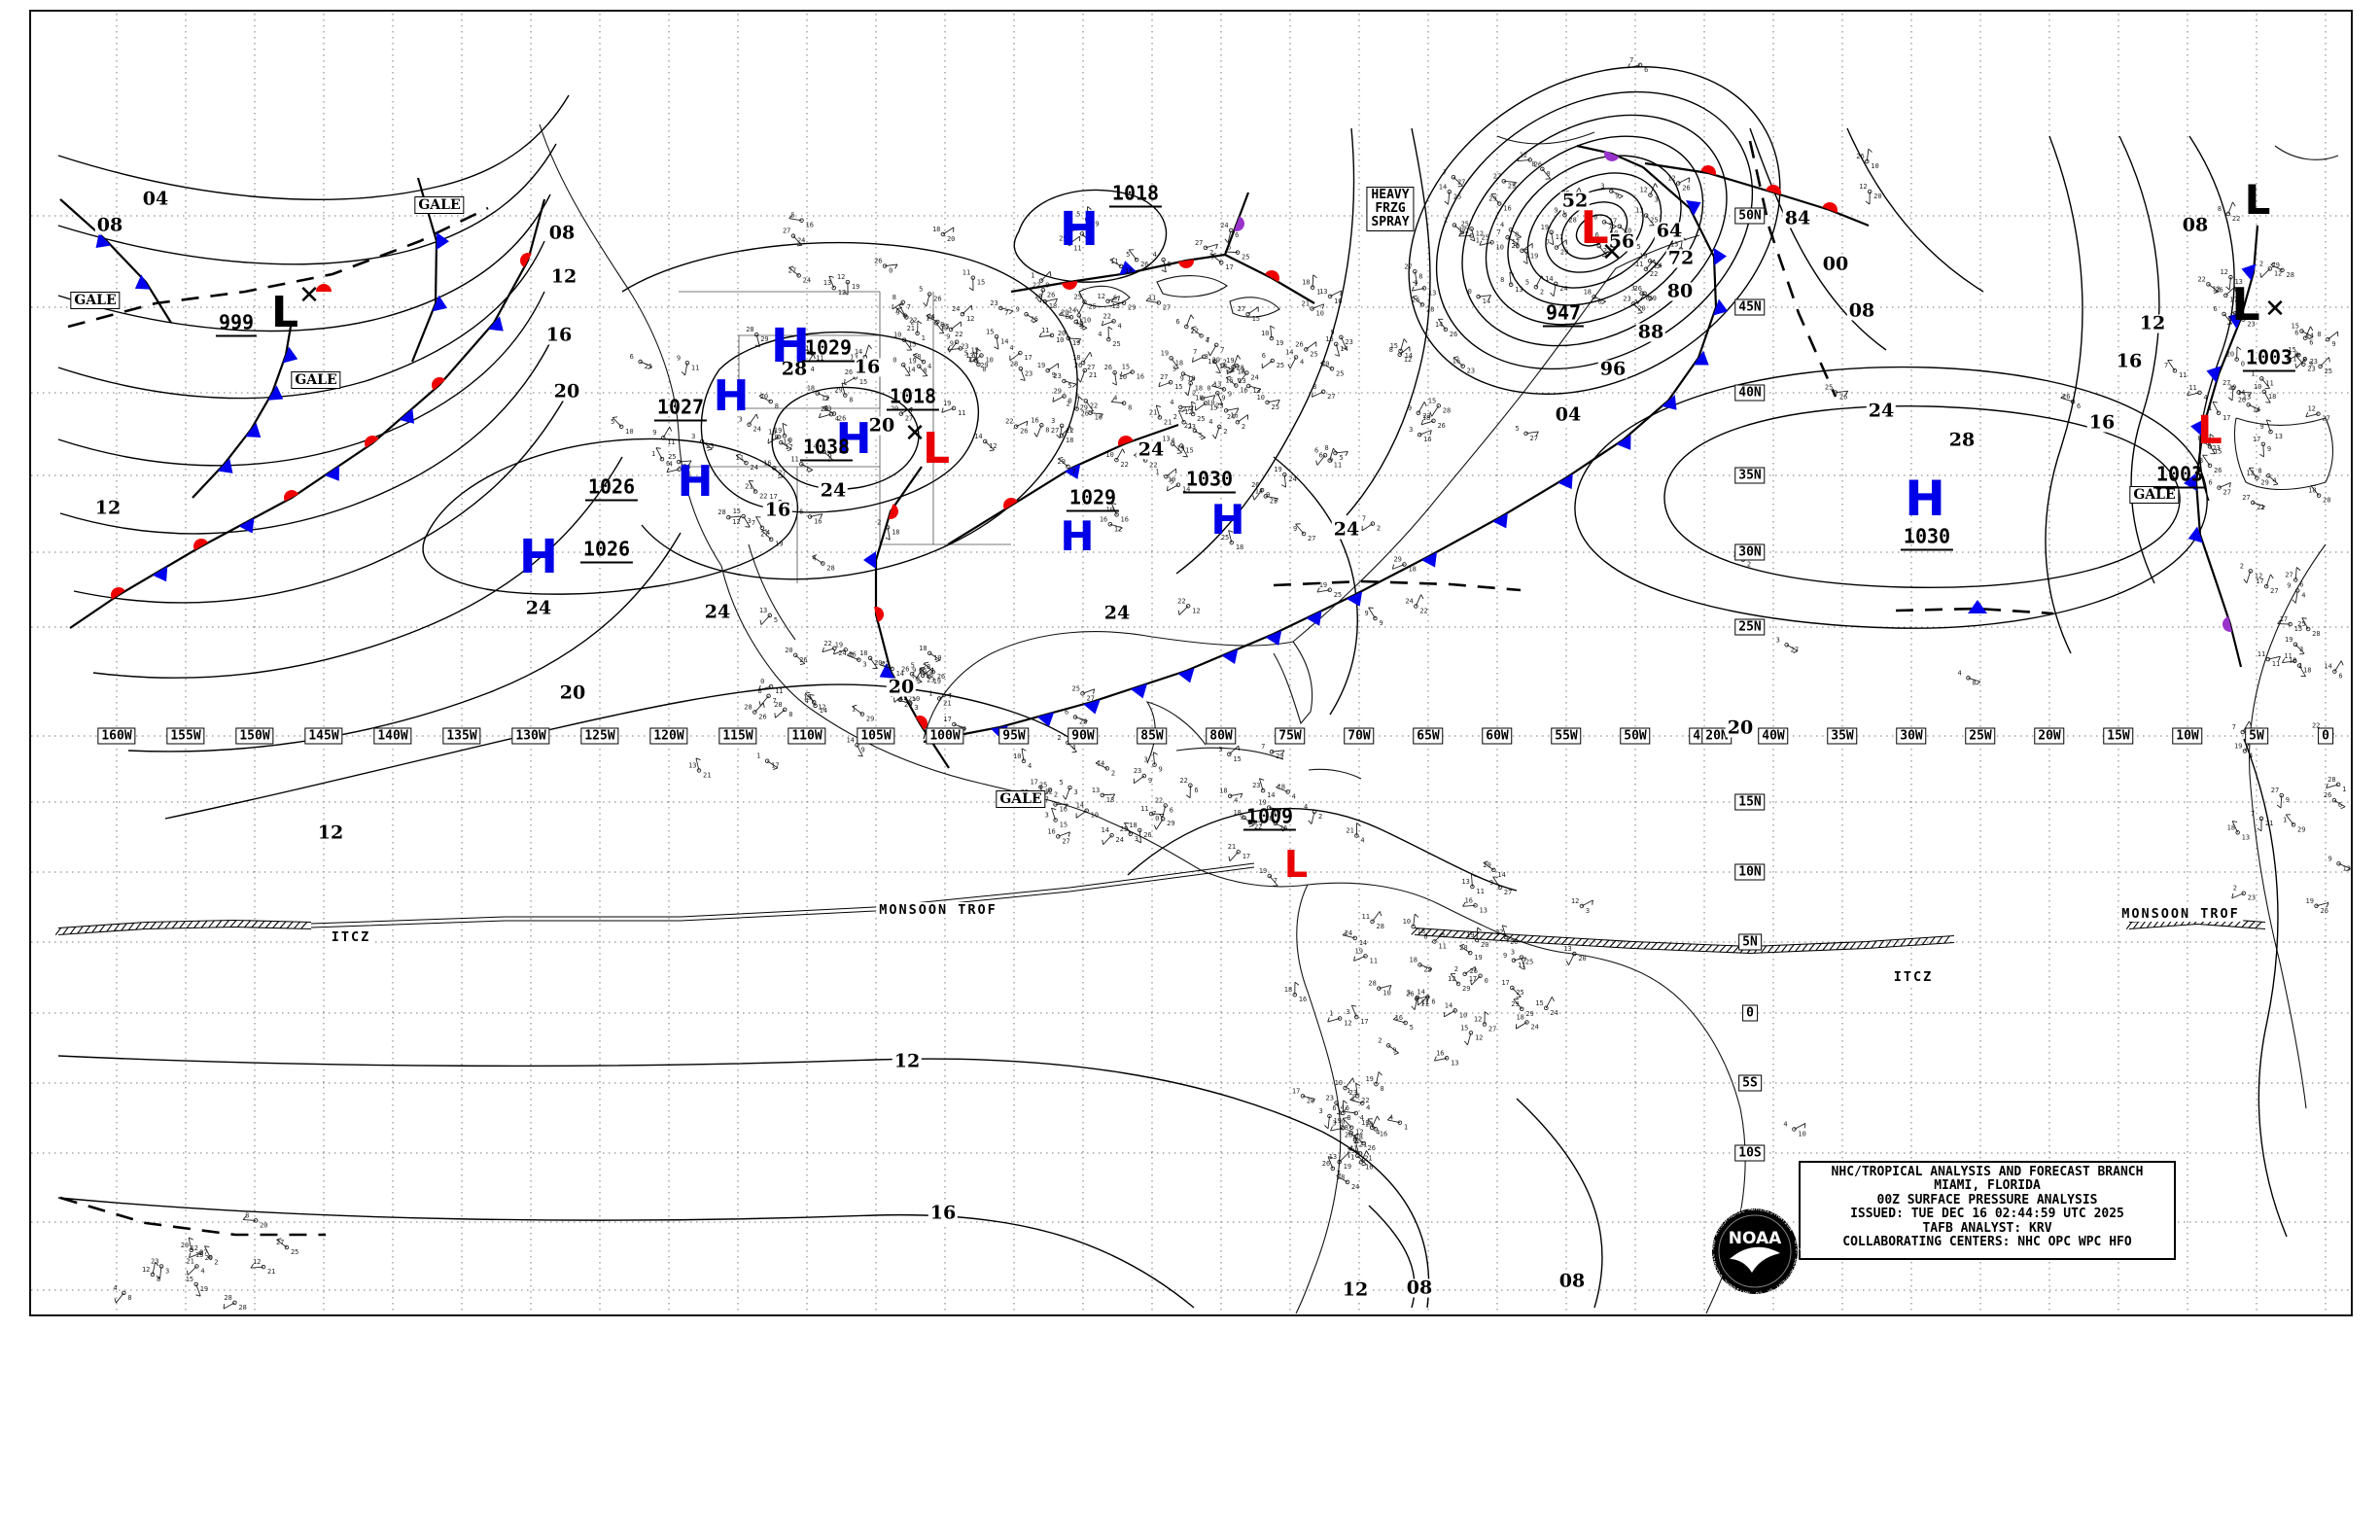 This screenshot has height=1540, width=2380. I want to click on pressure-value-1003: 1003, so click(2179, 476).